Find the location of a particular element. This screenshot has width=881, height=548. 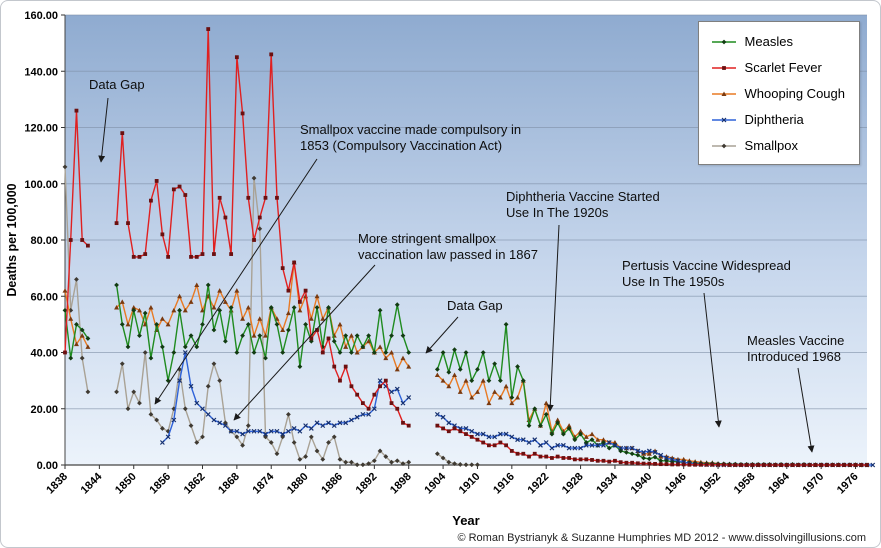

x-tick-label: 1910 is located at coordinates (470, 484).